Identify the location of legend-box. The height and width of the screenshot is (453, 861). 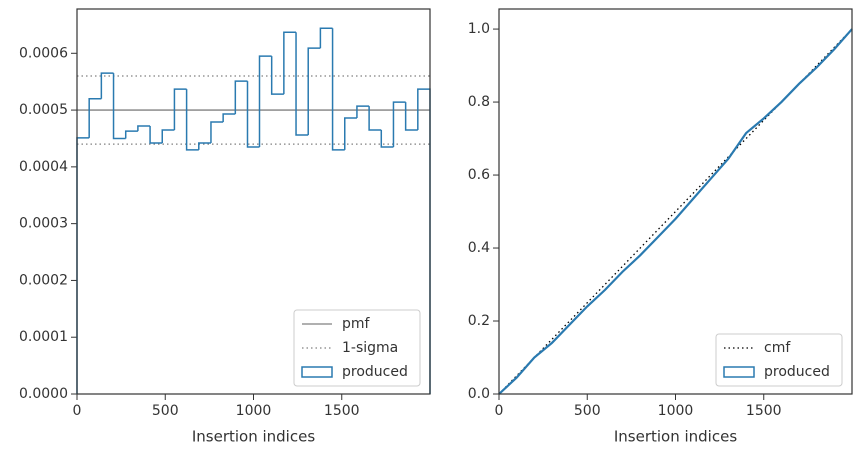
(779, 360).